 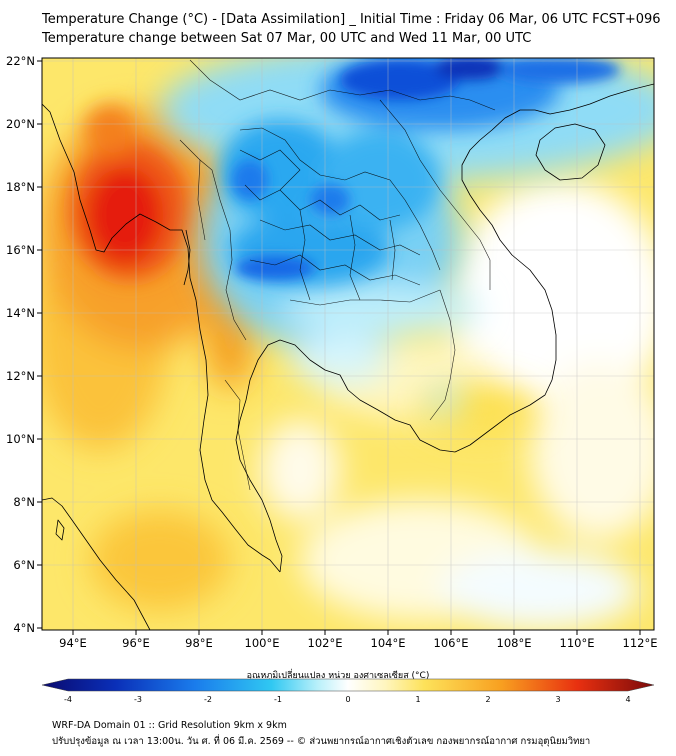 I want to click on colorbar-tick: 4, so click(x=627, y=699).